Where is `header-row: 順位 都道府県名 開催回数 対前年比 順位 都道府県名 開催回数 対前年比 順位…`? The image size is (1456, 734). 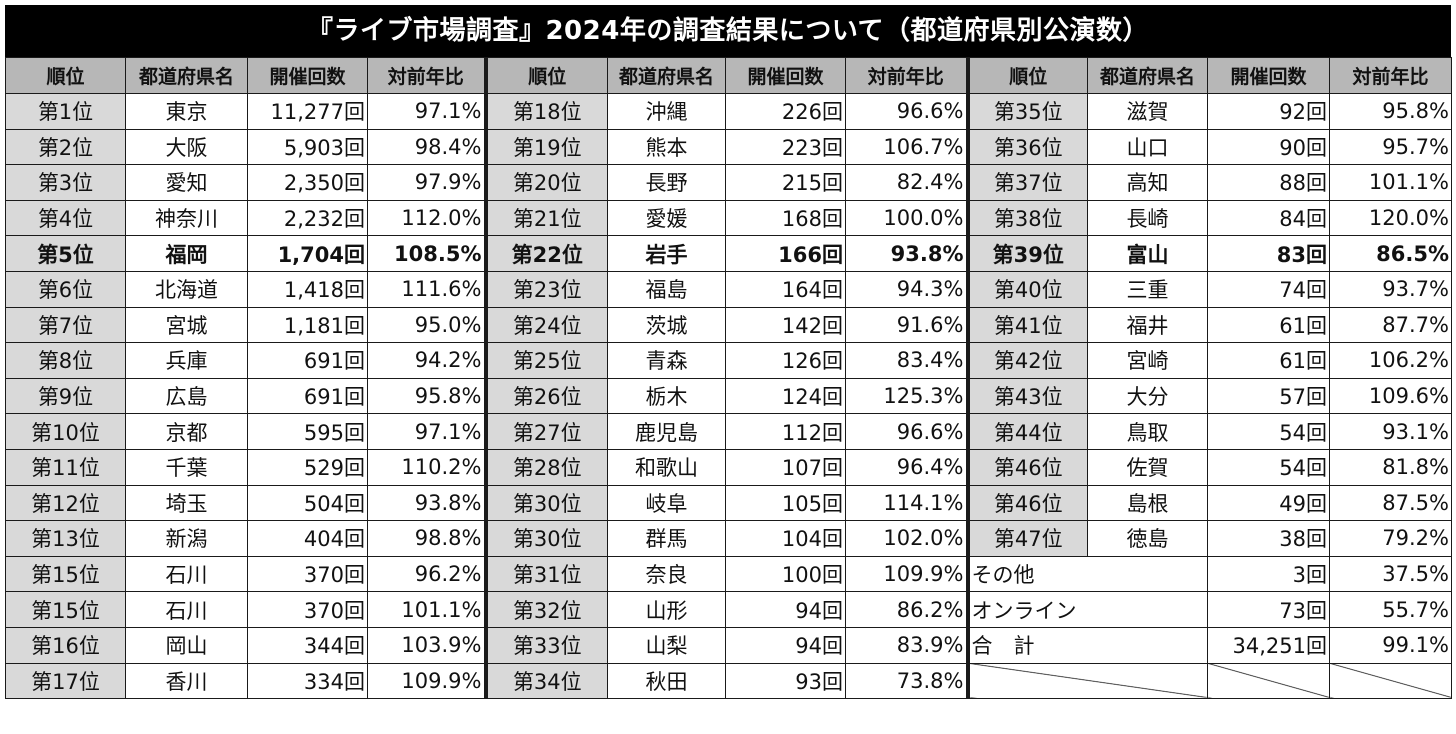
header-row: 順位 都道府県名 開催回数 対前年比 順位 都道府県名 開催回数 対前年比 順位… is located at coordinates (728, 75).